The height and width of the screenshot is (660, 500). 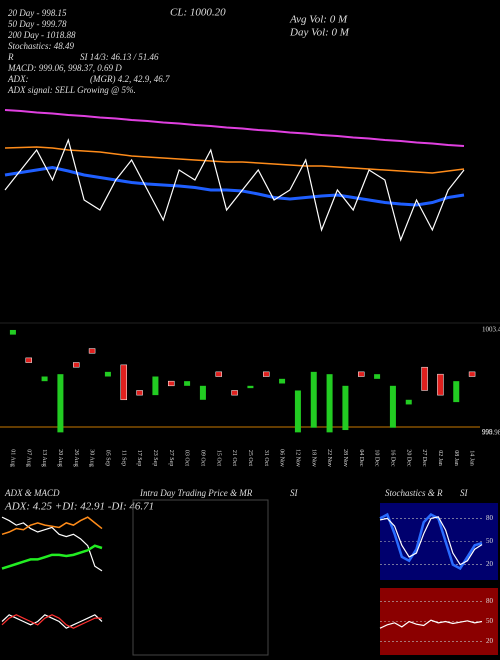 I want to click on x-tick-label: 10 Dec, so click(x=377, y=457).